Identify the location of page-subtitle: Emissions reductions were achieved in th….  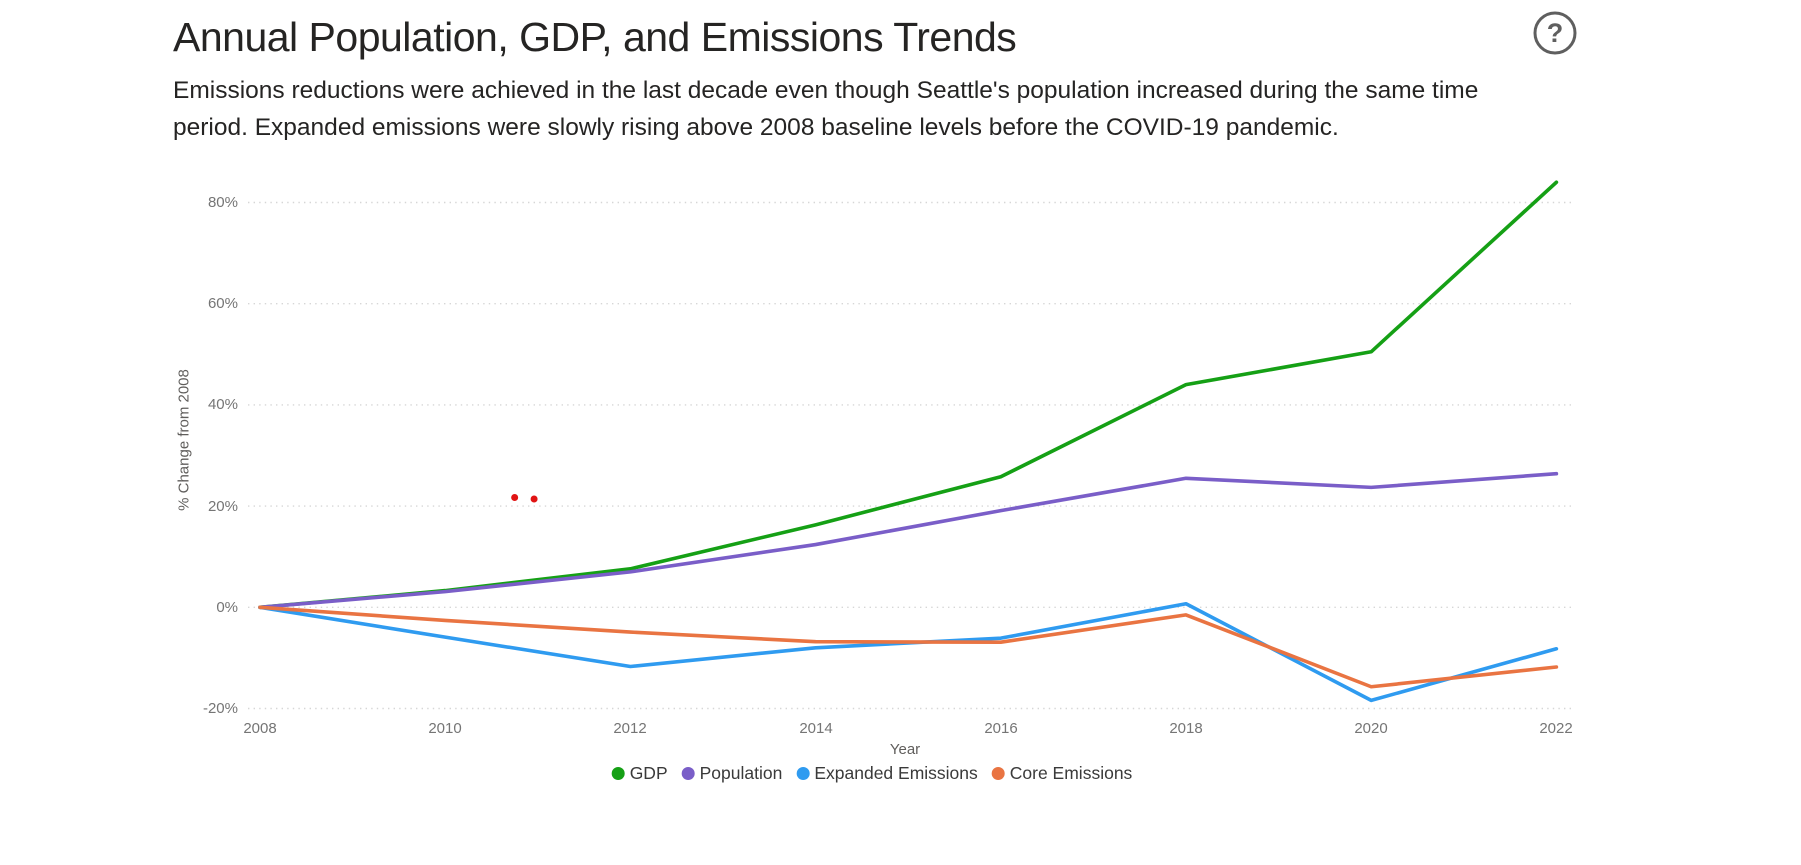
(825, 109).